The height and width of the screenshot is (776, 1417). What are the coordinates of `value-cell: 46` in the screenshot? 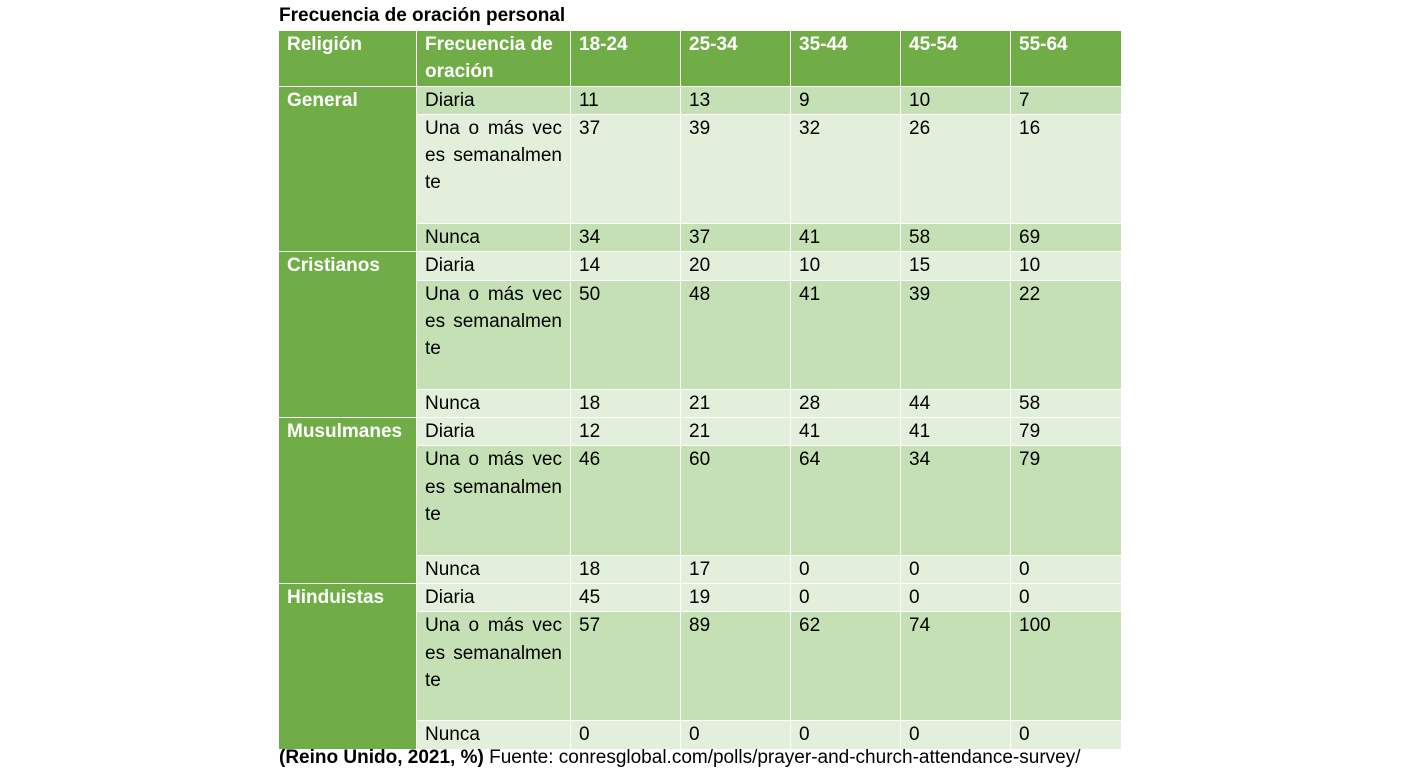 It's located at (625, 500).